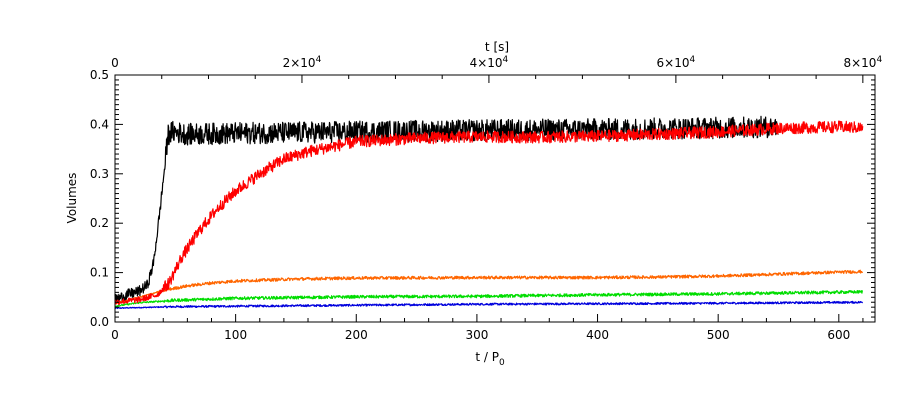 Image resolution: width=900 pixels, height=400 pixels. I want to click on y-axis-label: Volumes, so click(72, 198).